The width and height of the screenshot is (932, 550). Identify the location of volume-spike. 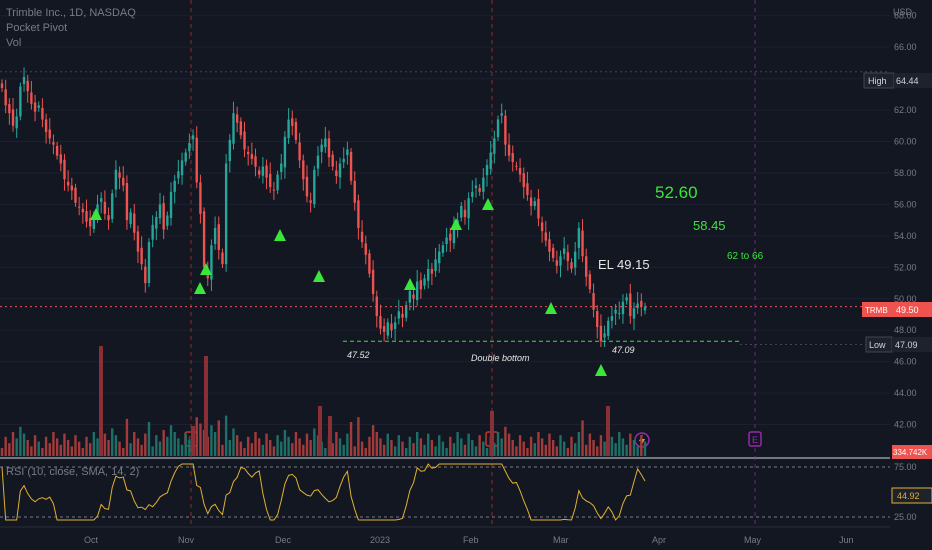
(608, 431).